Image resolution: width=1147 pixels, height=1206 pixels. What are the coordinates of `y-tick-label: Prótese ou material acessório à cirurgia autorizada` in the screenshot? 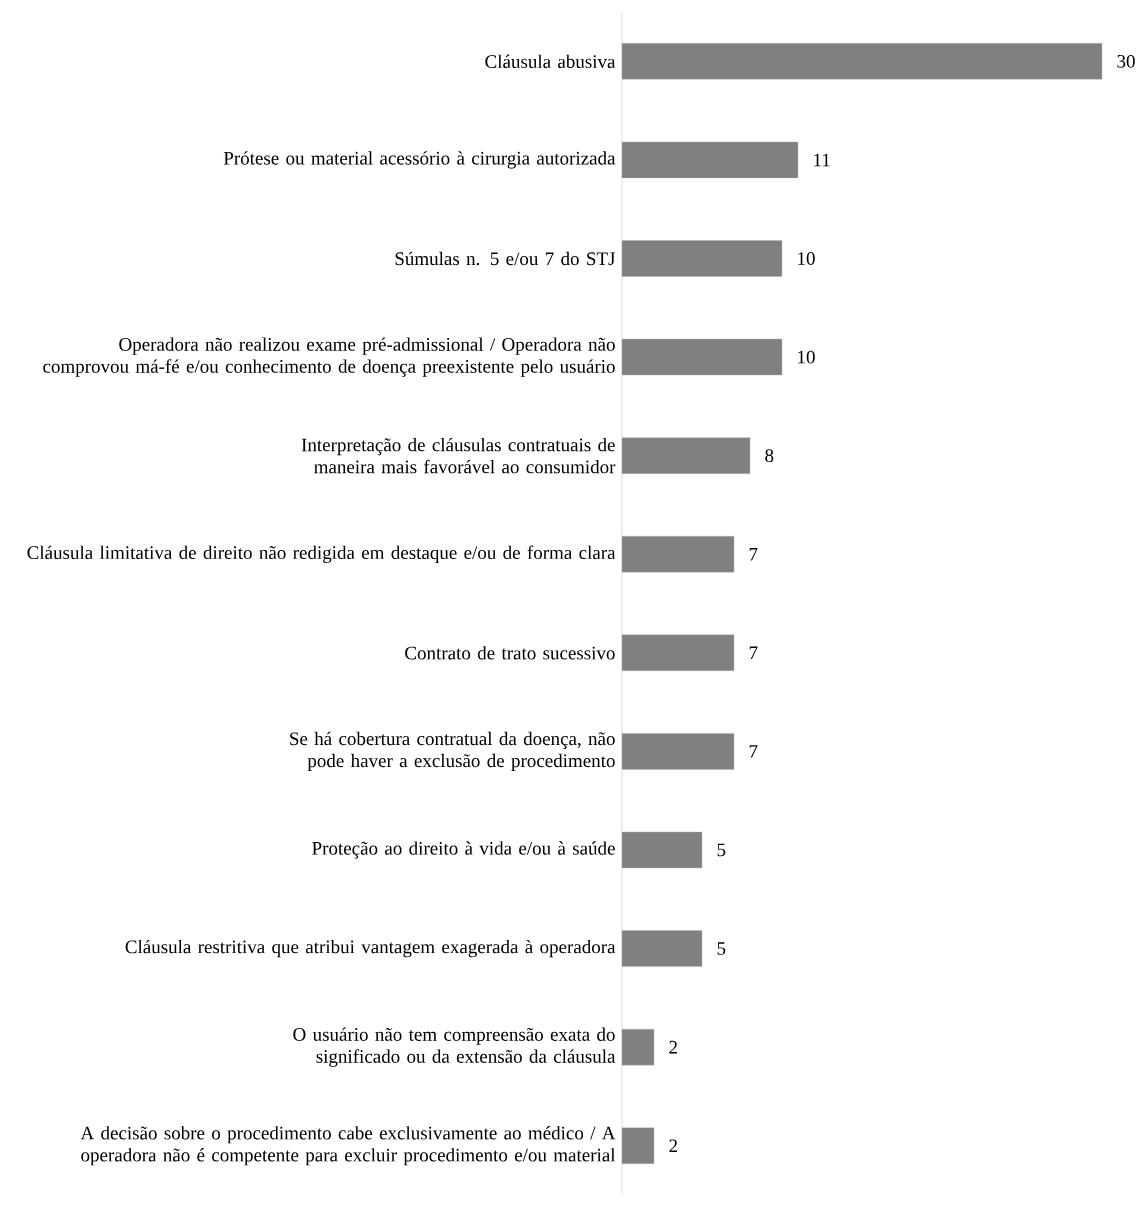 It's located at (419, 160).